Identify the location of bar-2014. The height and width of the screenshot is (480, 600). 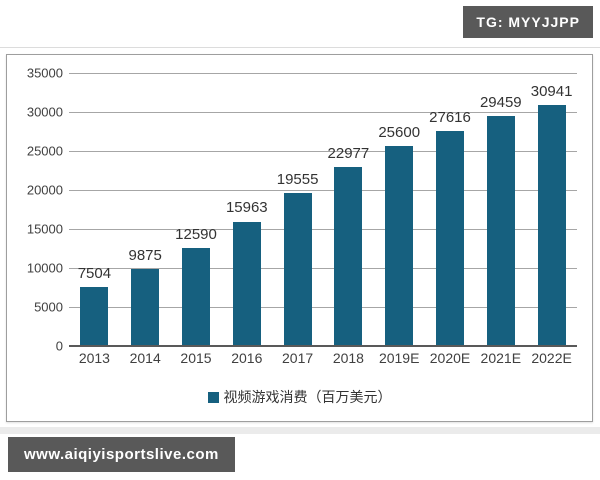
(145, 307).